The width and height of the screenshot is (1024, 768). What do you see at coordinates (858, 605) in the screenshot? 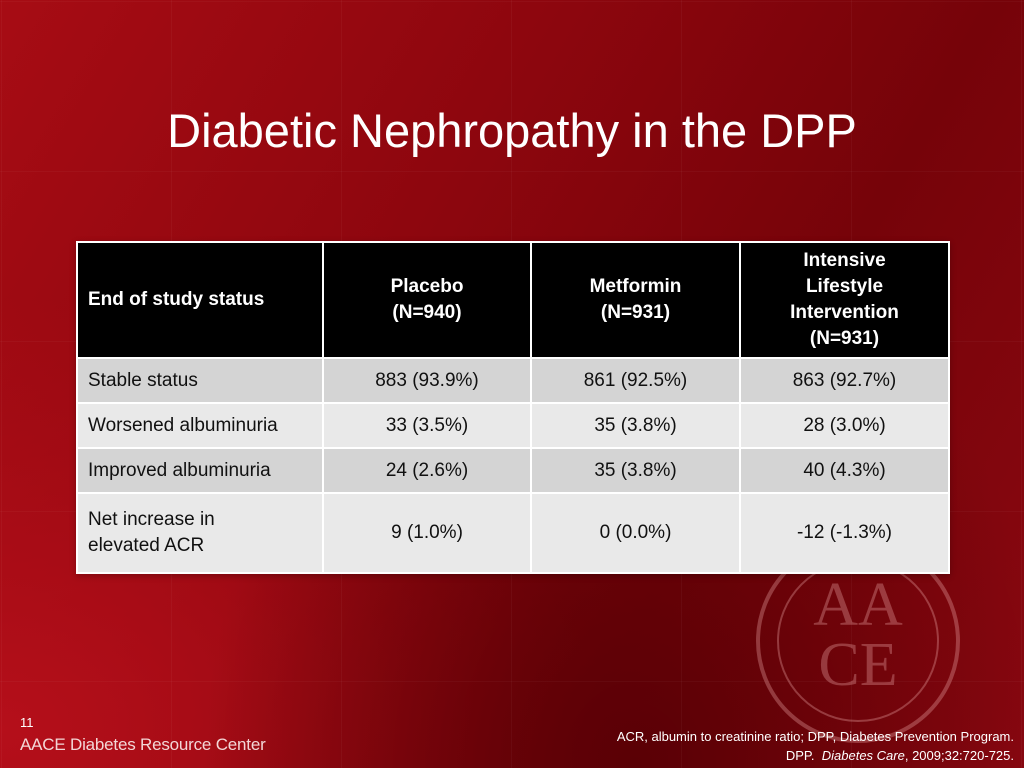
I see `svg-text: AA` at bounding box center [858, 605].